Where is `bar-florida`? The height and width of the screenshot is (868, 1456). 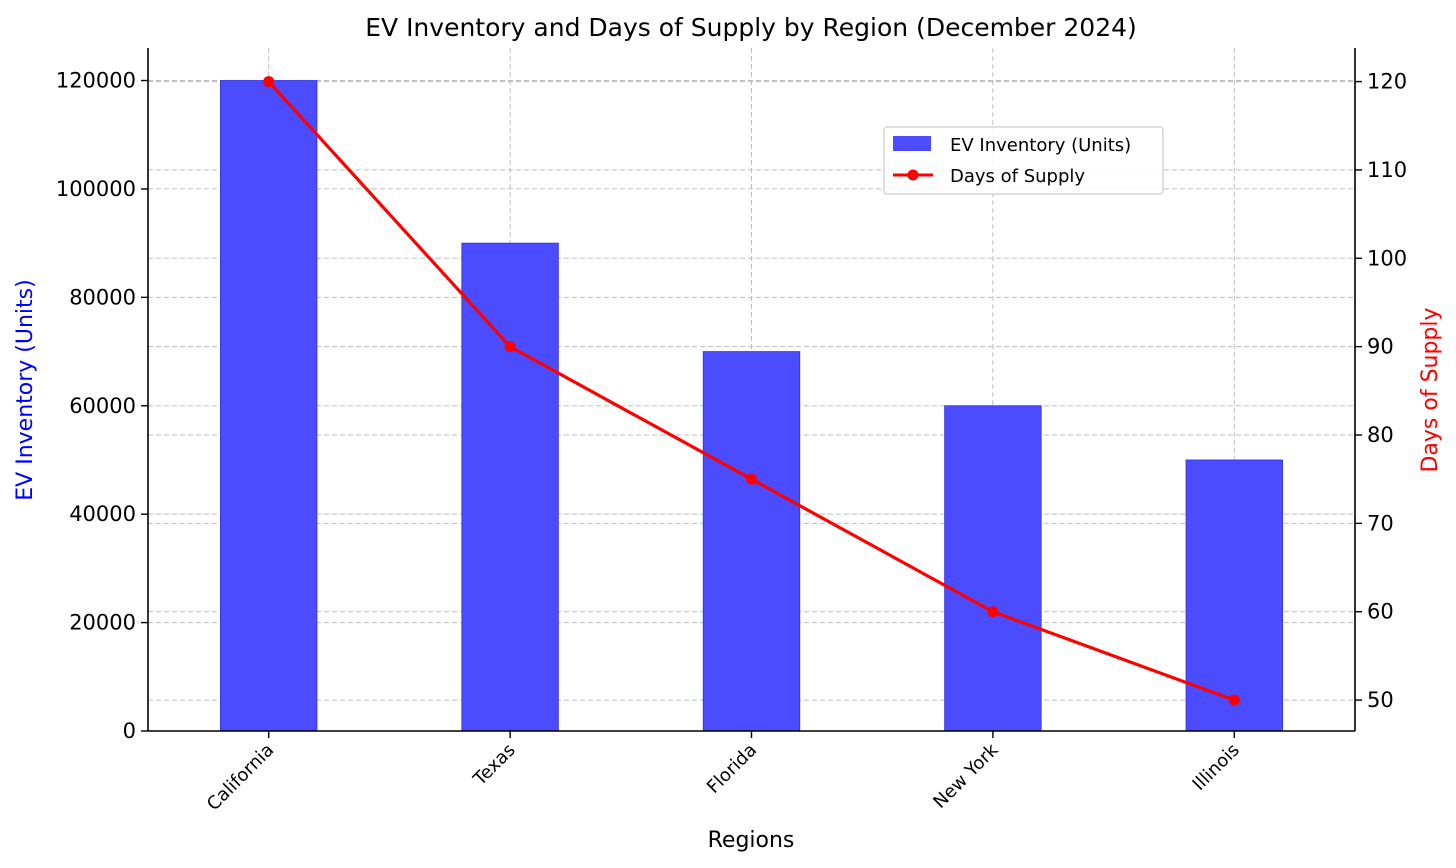 bar-florida is located at coordinates (751, 541).